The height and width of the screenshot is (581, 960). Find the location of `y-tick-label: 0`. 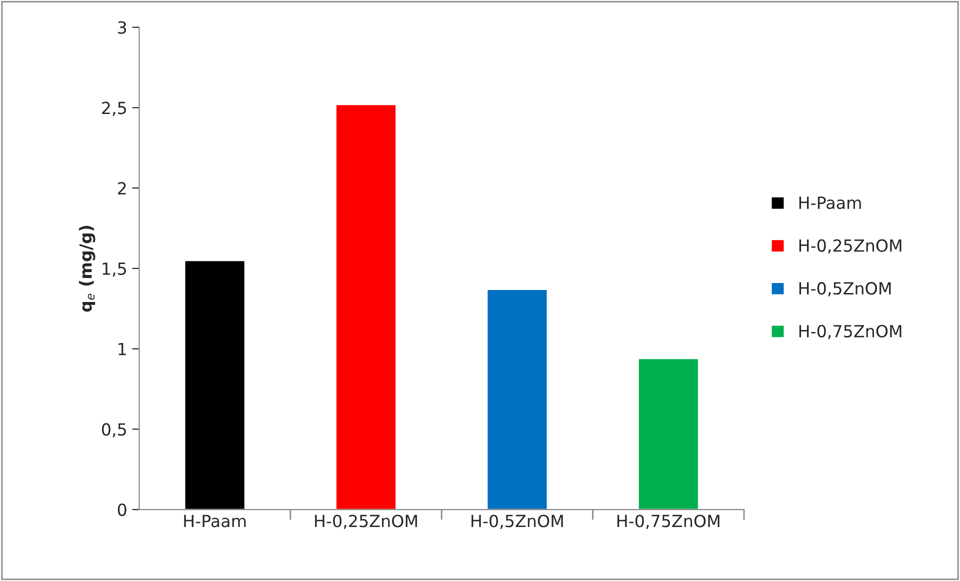

y-tick-label: 0 is located at coordinates (122, 510).